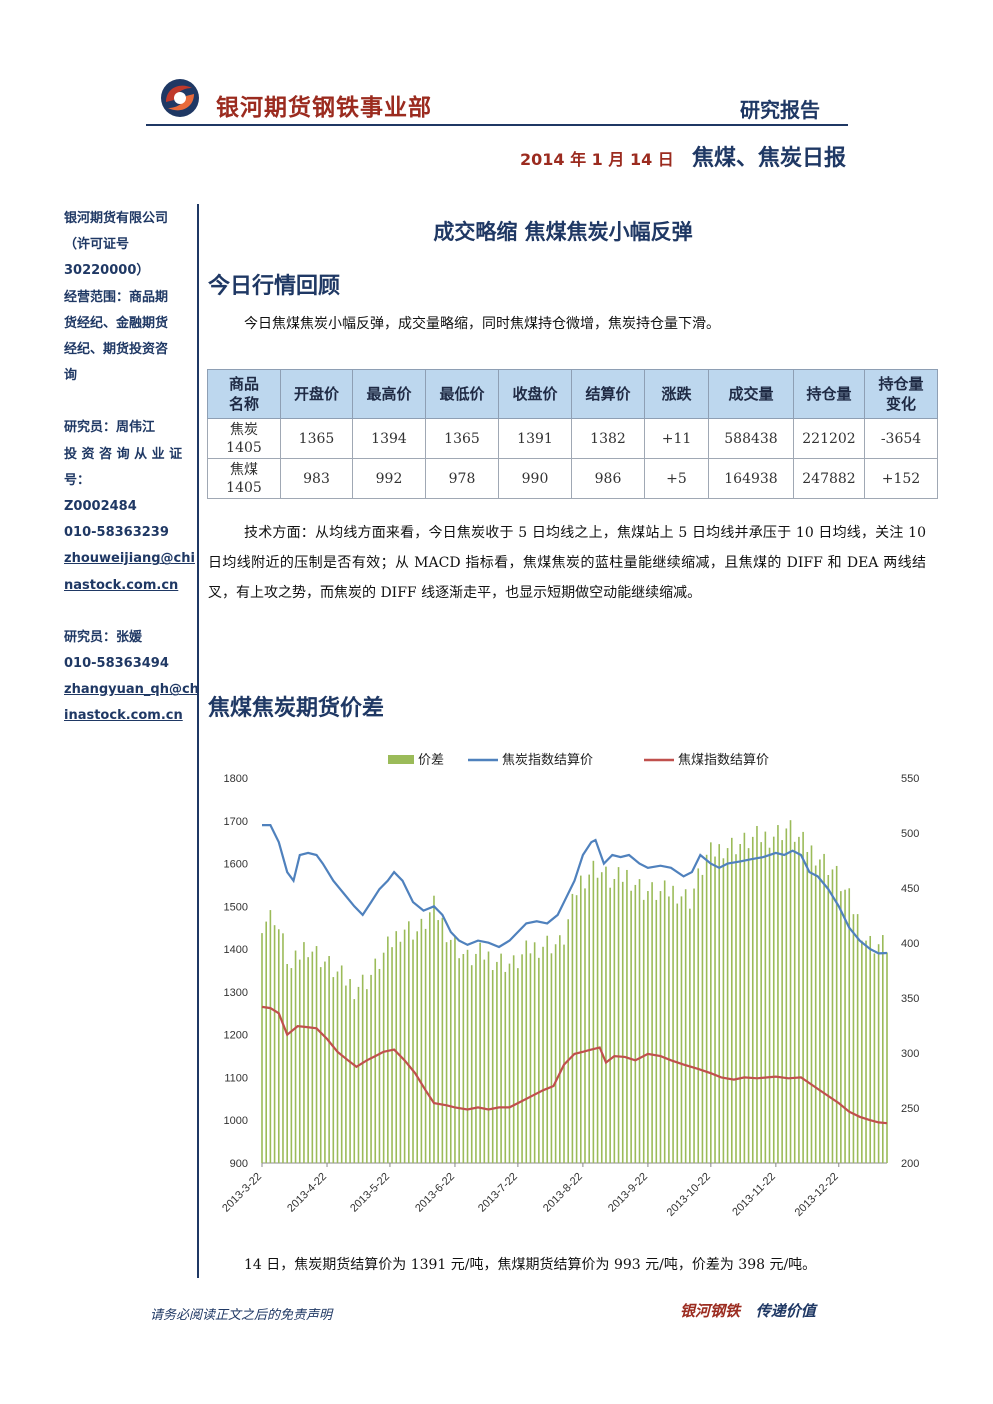 The height and width of the screenshot is (1404, 993). I want to click on table-cell: 1394, so click(389, 438).